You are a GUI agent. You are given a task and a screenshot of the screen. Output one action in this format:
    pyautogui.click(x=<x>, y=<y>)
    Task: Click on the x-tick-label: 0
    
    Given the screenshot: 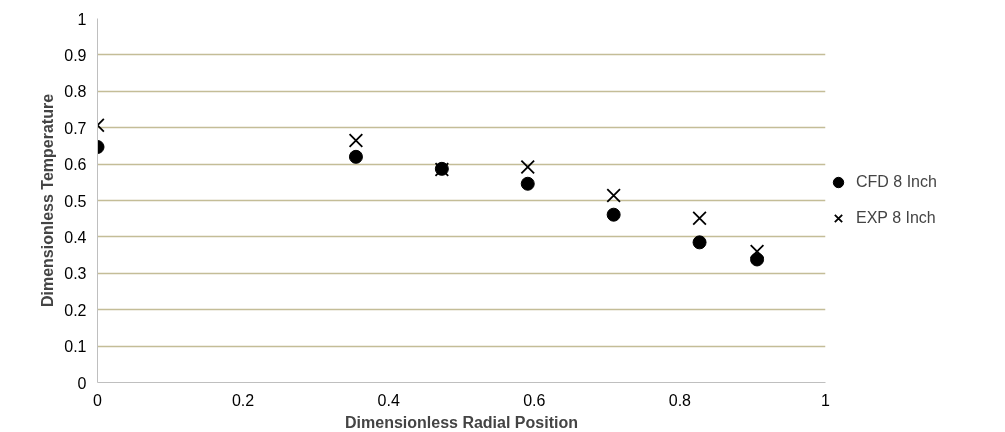 What is the action you would take?
    pyautogui.click(x=98, y=400)
    